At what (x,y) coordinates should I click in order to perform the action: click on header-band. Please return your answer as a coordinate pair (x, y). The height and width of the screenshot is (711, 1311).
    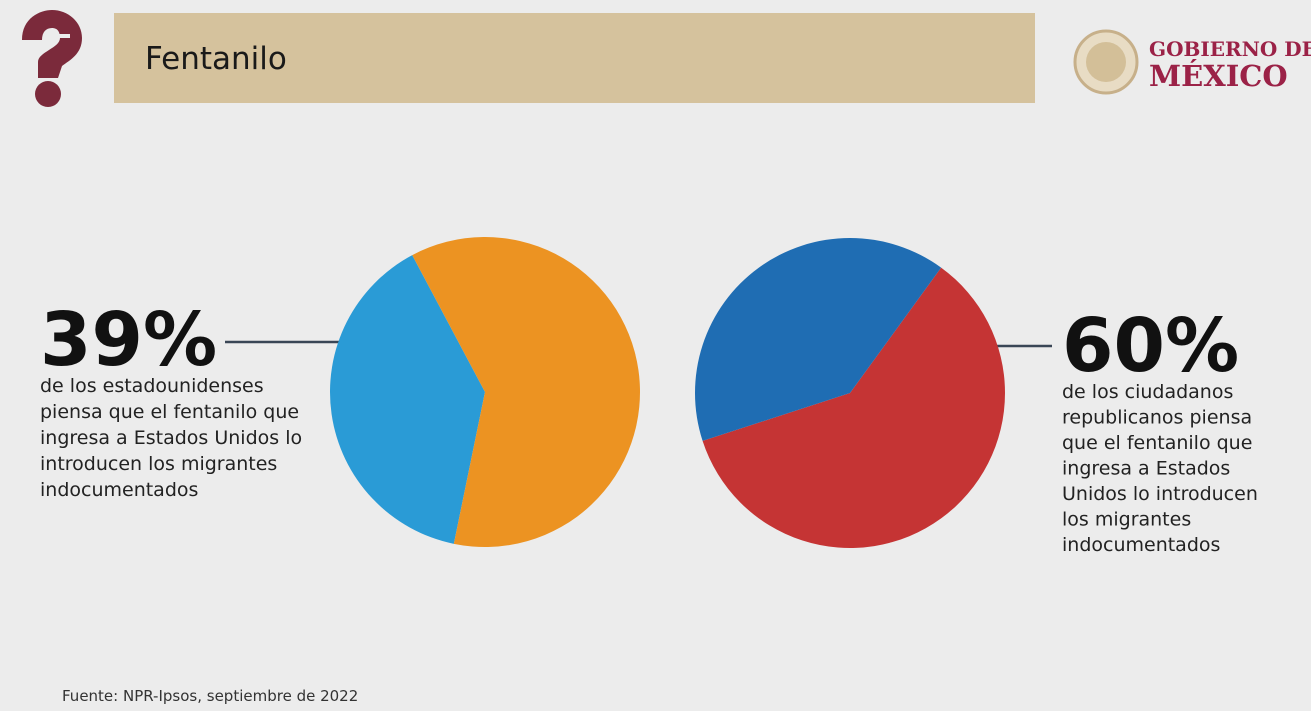
    Looking at the image, I should click on (574, 58).